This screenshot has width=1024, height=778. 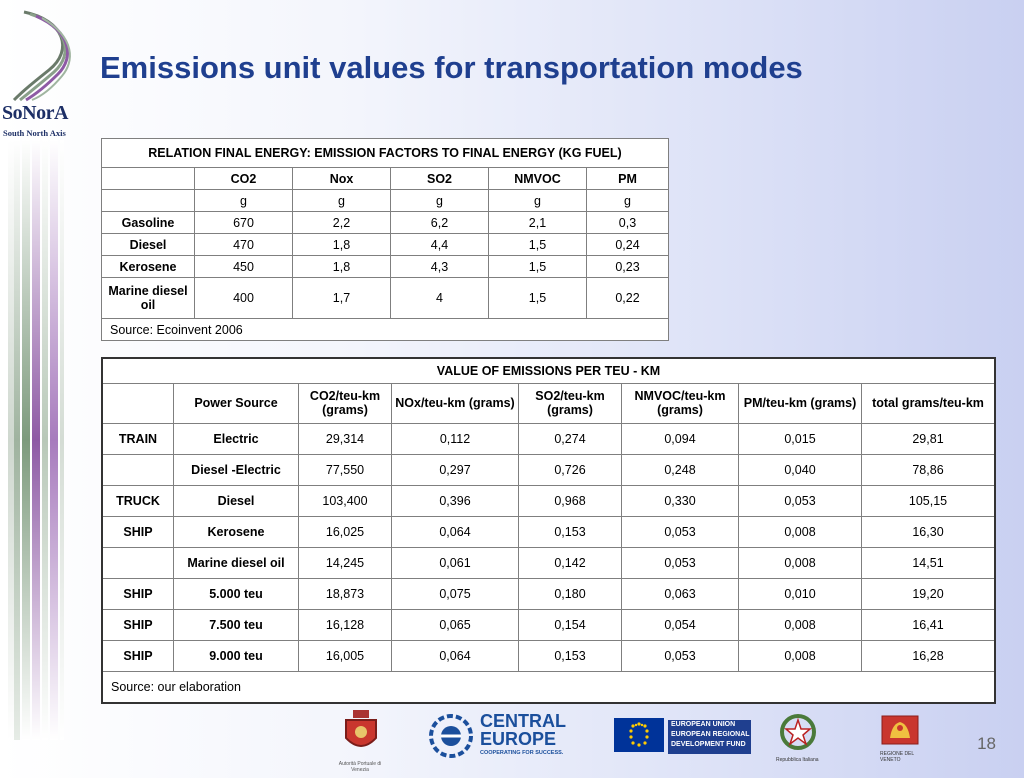 What do you see at coordinates (451, 736) in the screenshot?
I see `stars-circle-icon` at bounding box center [451, 736].